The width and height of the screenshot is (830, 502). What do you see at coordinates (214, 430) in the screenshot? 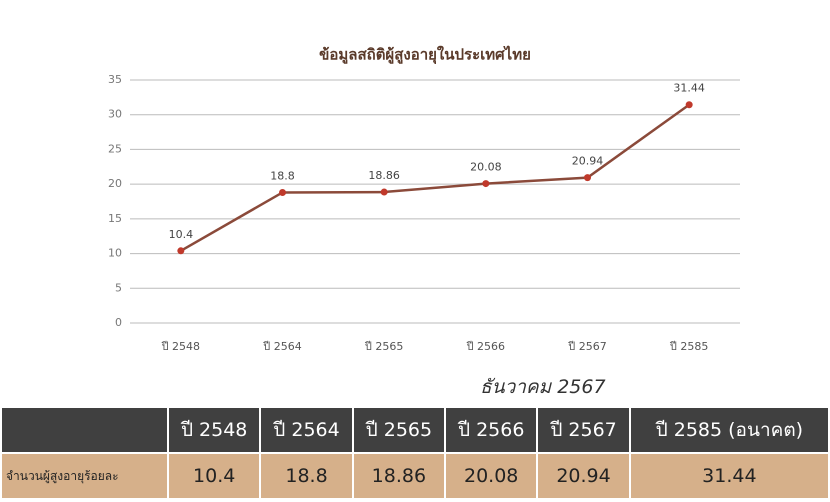
I see `header-cell: ปี 2548` at bounding box center [214, 430].